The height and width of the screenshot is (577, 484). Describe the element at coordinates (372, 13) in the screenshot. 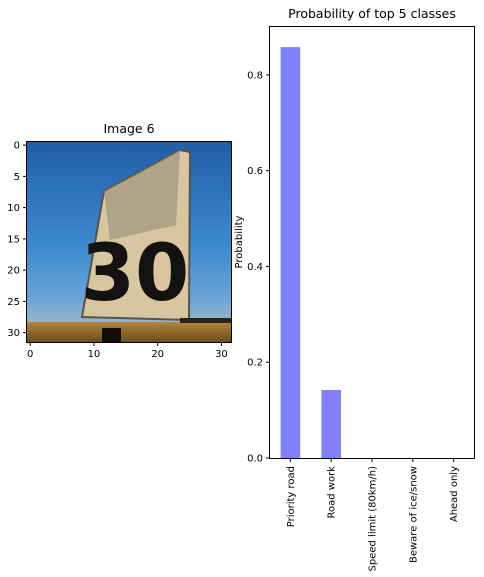

I see `chart-title: Probability of top 5 classes` at that location.